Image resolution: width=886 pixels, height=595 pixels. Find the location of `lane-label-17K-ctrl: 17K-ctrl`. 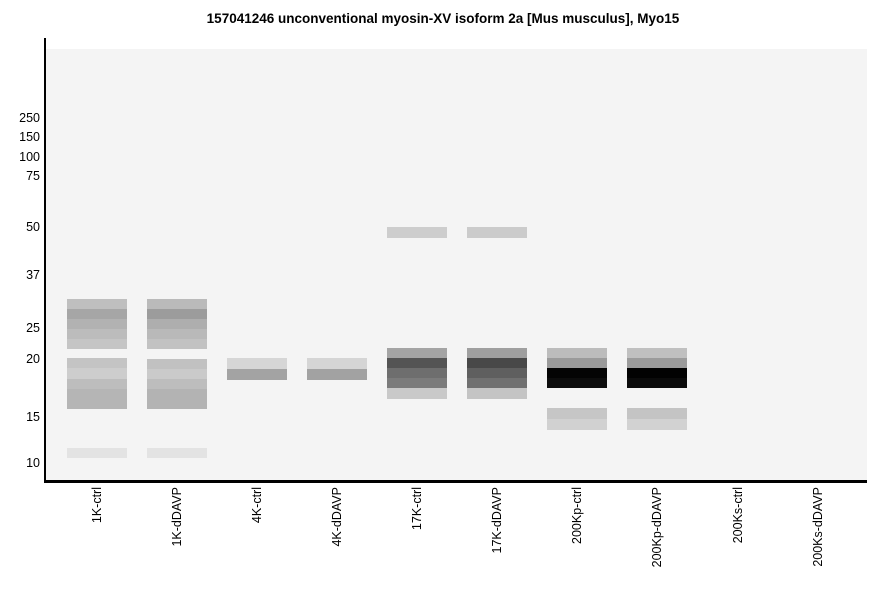

lane-label-17K-ctrl: 17K-ctrl is located at coordinates (417, 508).